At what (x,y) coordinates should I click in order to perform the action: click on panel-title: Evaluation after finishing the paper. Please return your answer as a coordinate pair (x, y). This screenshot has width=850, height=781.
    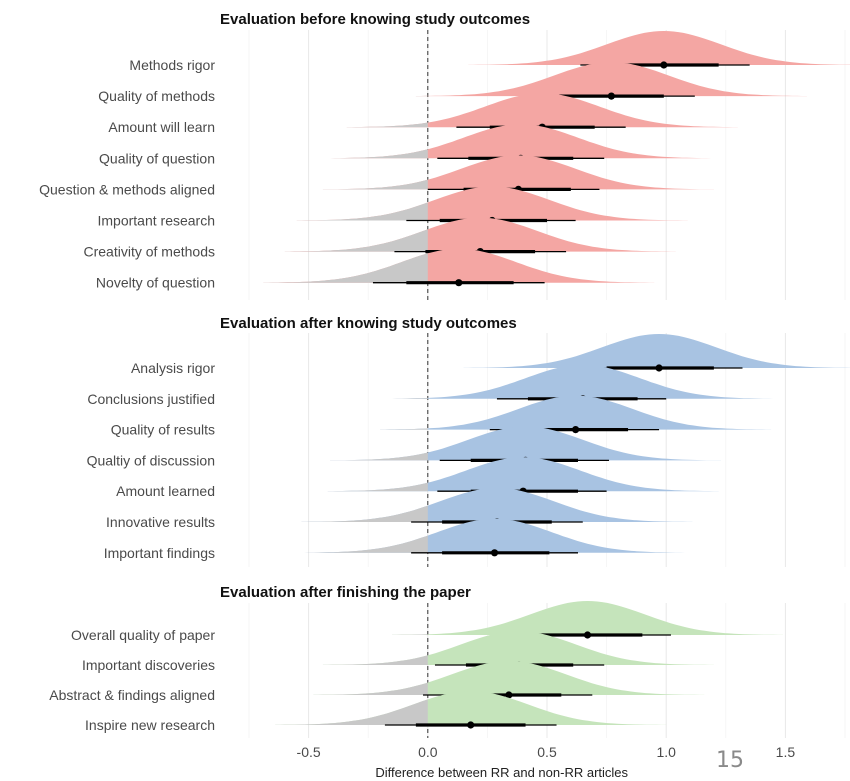
    Looking at the image, I should click on (345, 592).